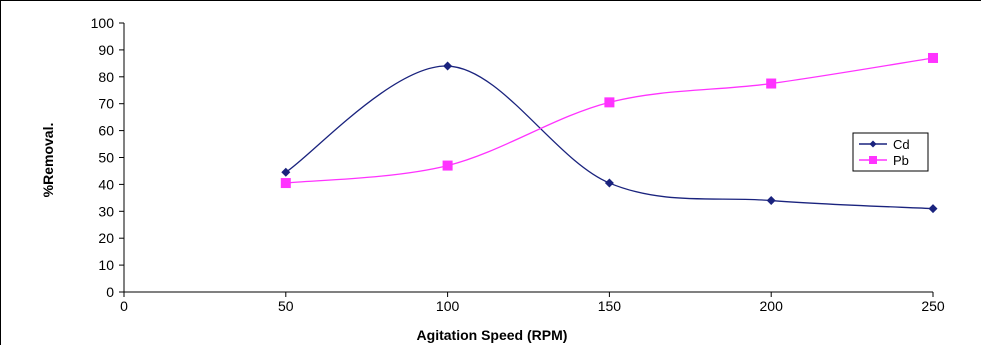 The width and height of the screenshot is (983, 347). Describe the element at coordinates (933, 306) in the screenshot. I see `x-tick-label: 250` at that location.